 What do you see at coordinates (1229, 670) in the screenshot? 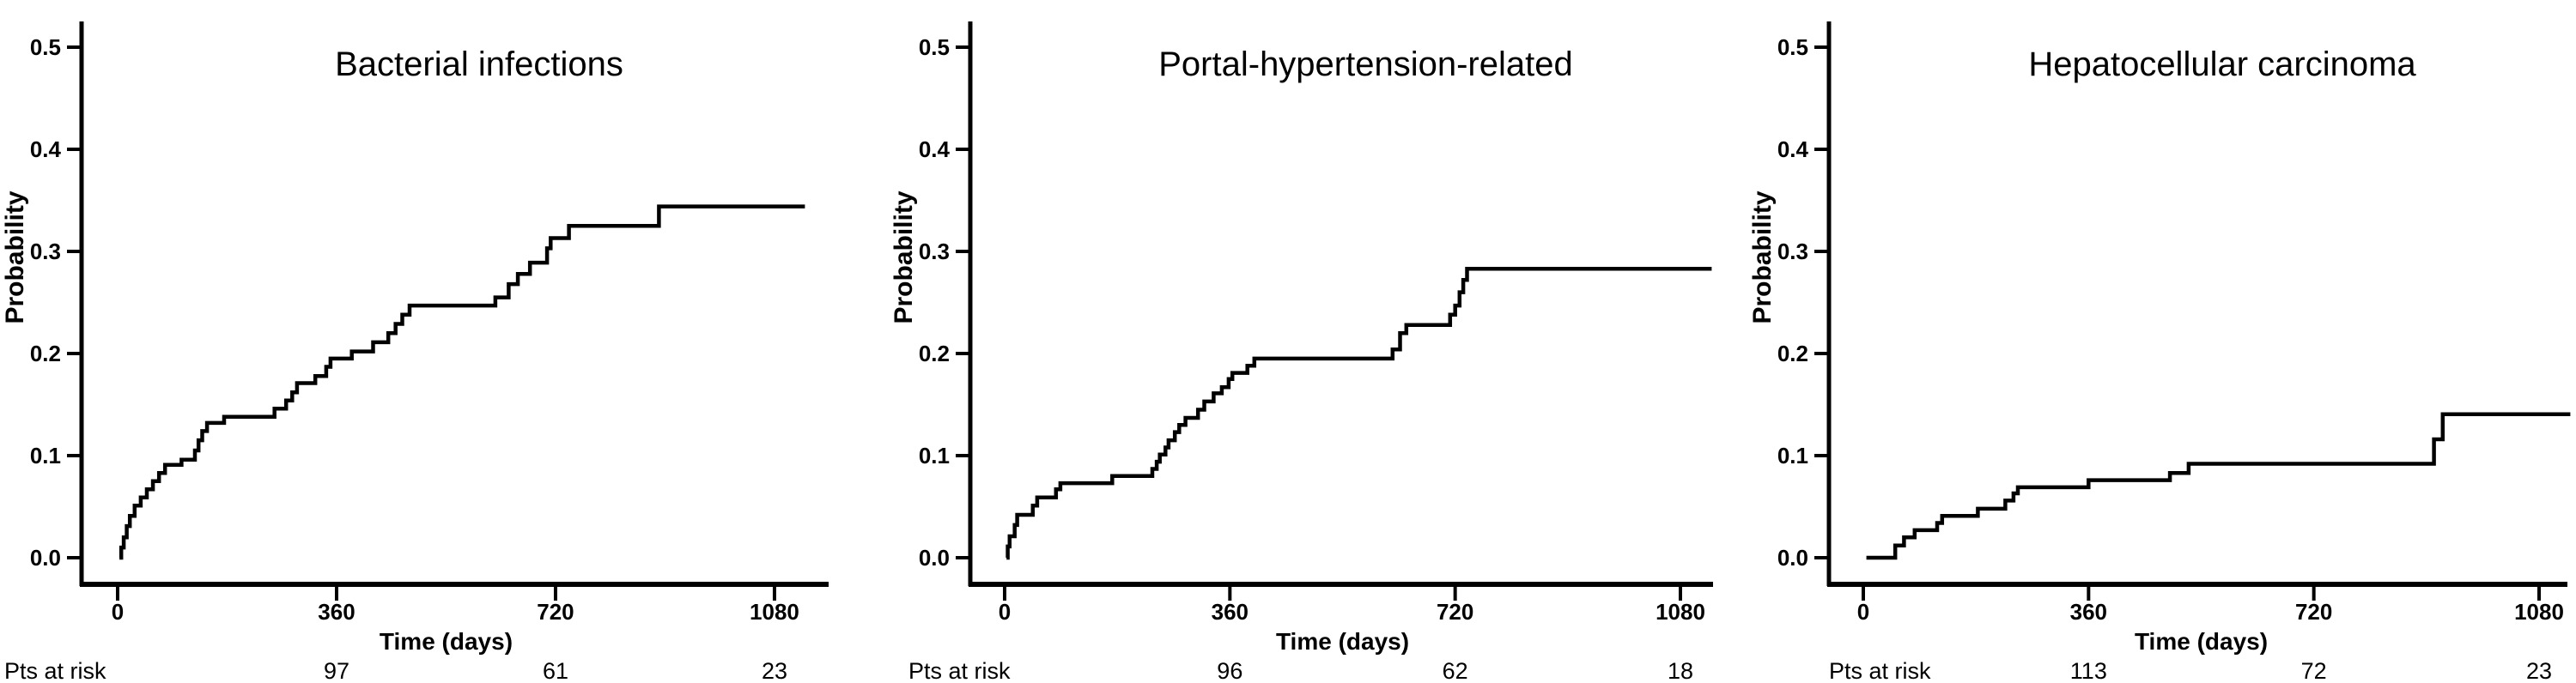
I see `pts-at-risk-count: 96` at bounding box center [1229, 670].